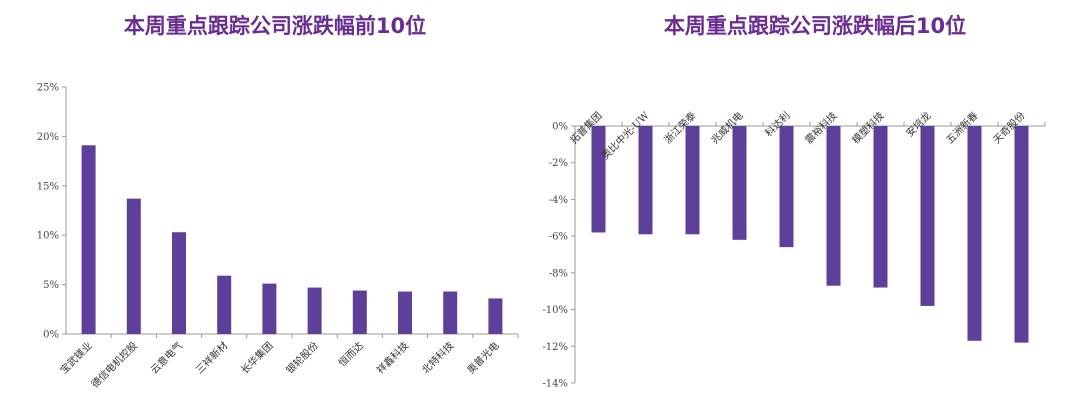  What do you see at coordinates (301, 357) in the screenshot?
I see `left-category-label: 银轮股份` at bounding box center [301, 357].